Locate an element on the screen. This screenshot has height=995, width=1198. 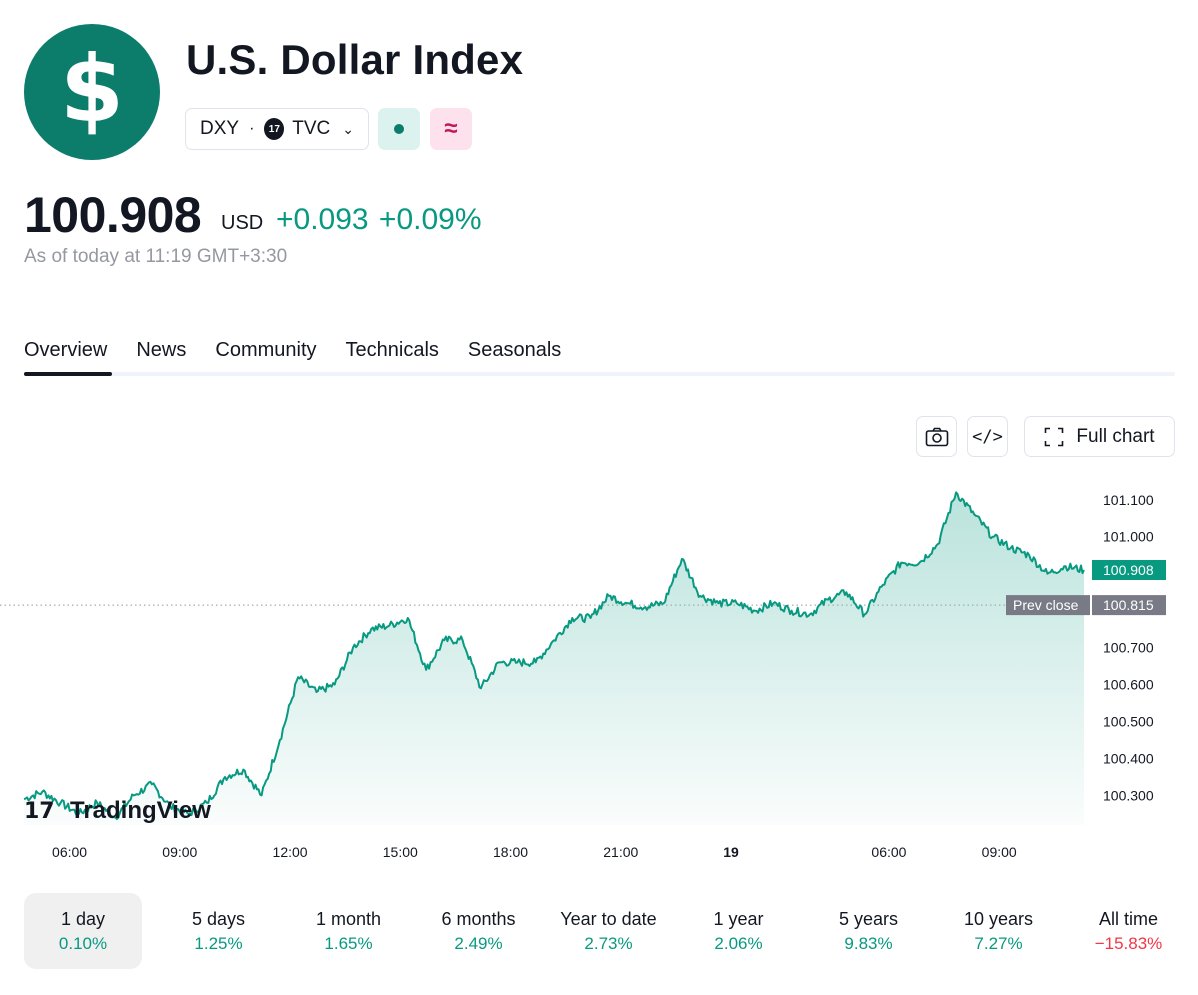
period-year-to-date: Year to date 2.73% is located at coordinates (608, 931).